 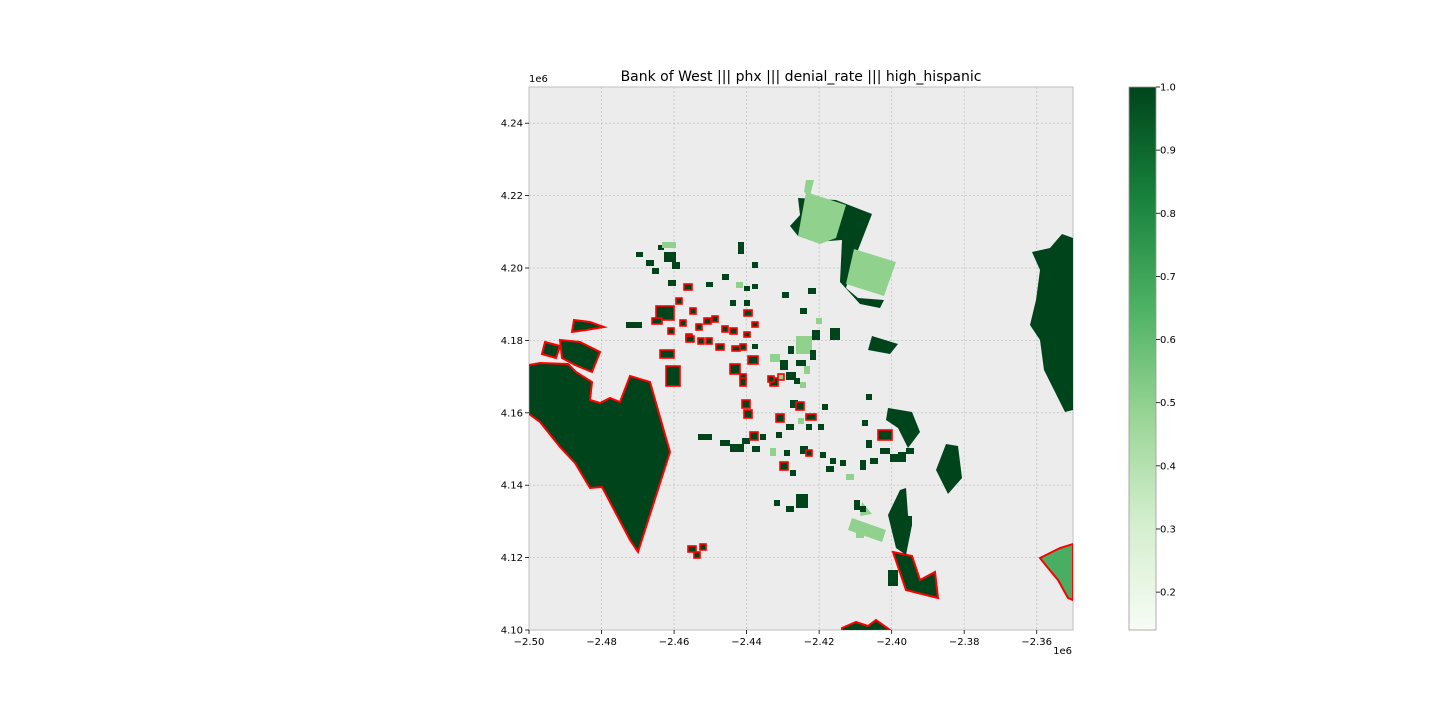 I want to click on colorbar-tick-label: 0.8, so click(x=1168, y=214).